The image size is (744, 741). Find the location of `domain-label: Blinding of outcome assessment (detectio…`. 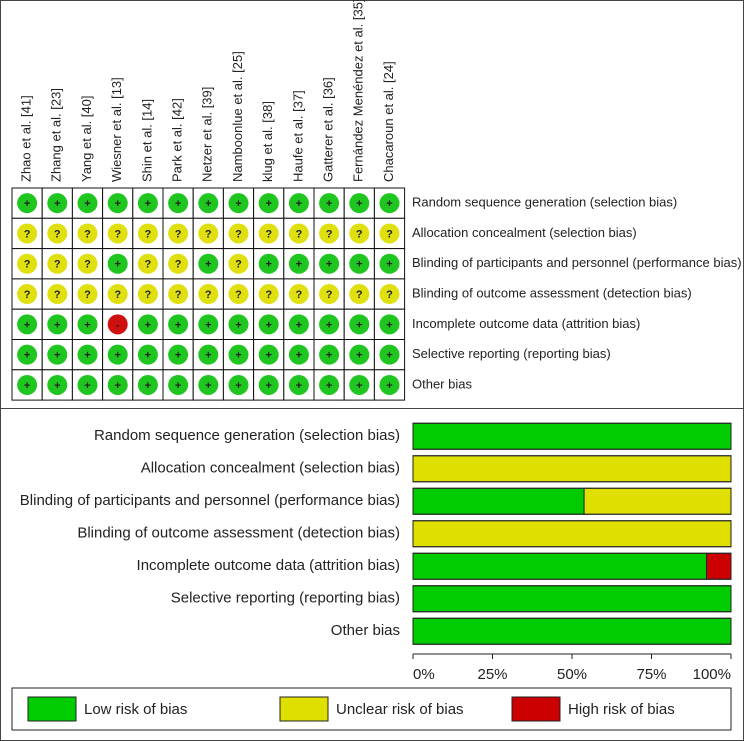

domain-label: Blinding of outcome assessment (detectio… is located at coordinates (552, 292).